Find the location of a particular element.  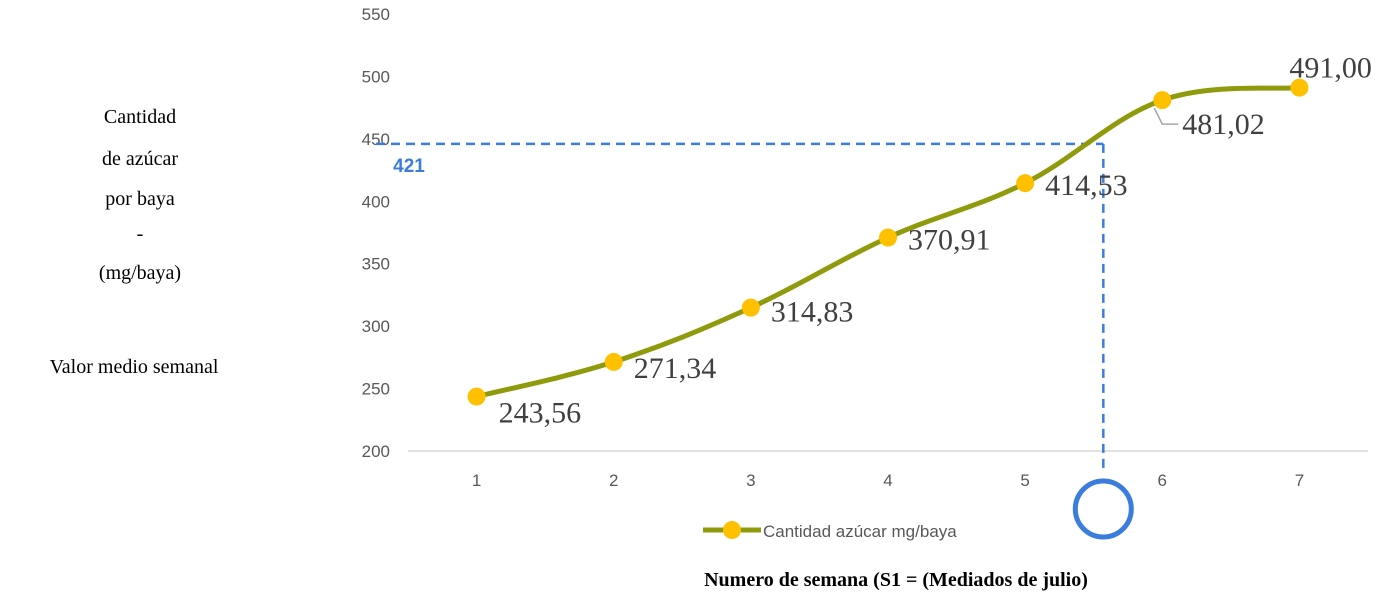

x-tick-label: 3 is located at coordinates (750, 480).